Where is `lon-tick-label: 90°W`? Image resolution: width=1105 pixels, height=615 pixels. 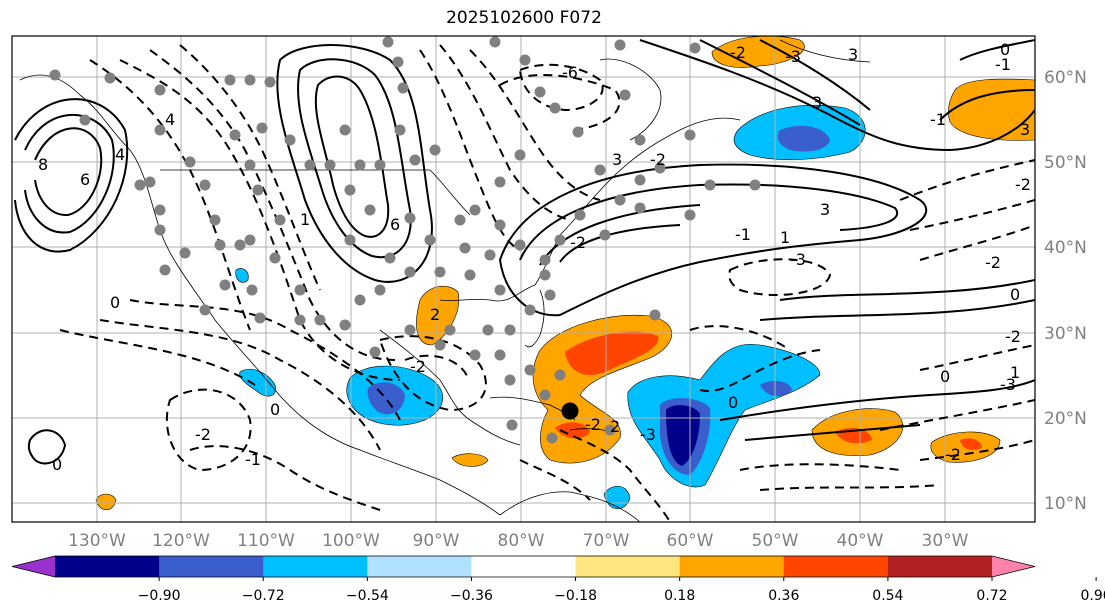
lon-tick-label: 90°W is located at coordinates (436, 541).